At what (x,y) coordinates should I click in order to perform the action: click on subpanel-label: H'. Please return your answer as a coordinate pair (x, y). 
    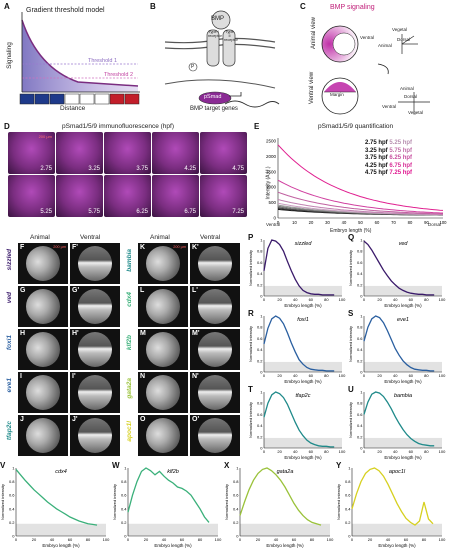
    Looking at the image, I should click on (75, 333).